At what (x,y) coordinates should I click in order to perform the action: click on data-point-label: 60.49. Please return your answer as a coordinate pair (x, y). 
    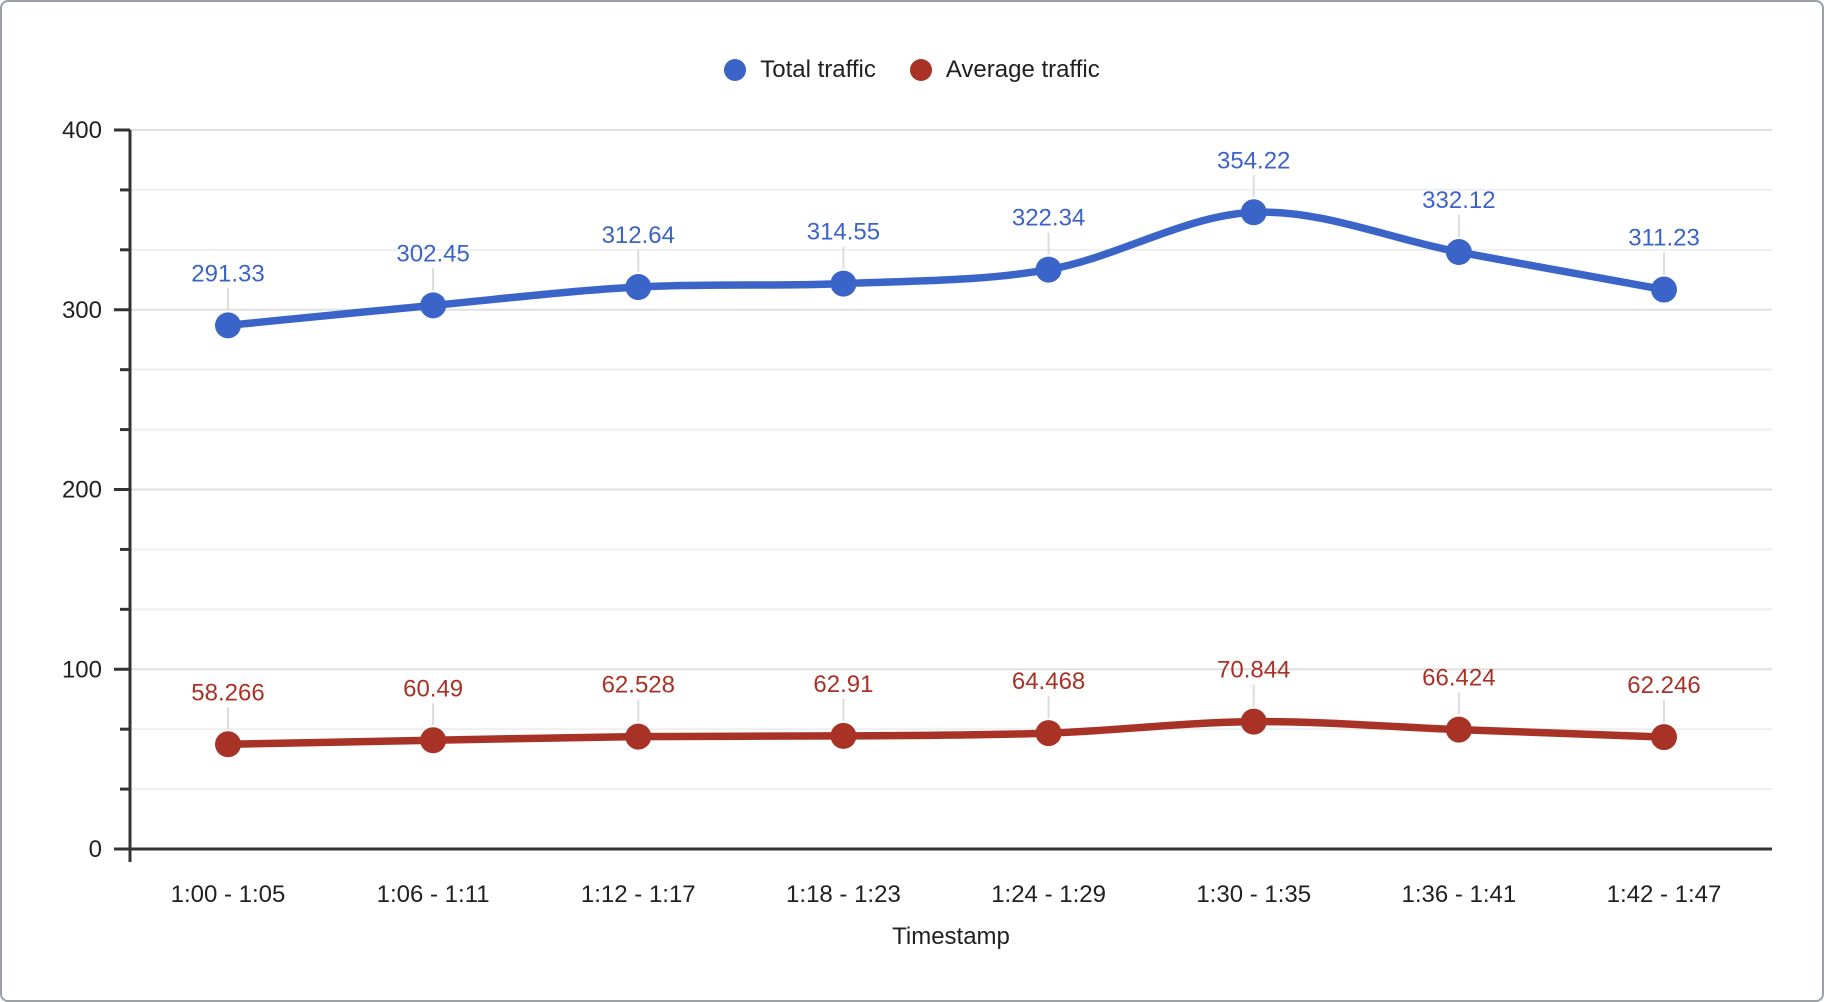
    Looking at the image, I should click on (433, 688).